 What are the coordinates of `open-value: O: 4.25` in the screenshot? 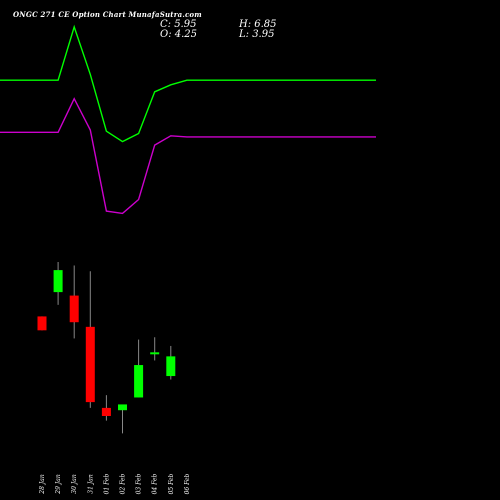 It's located at (179, 34).